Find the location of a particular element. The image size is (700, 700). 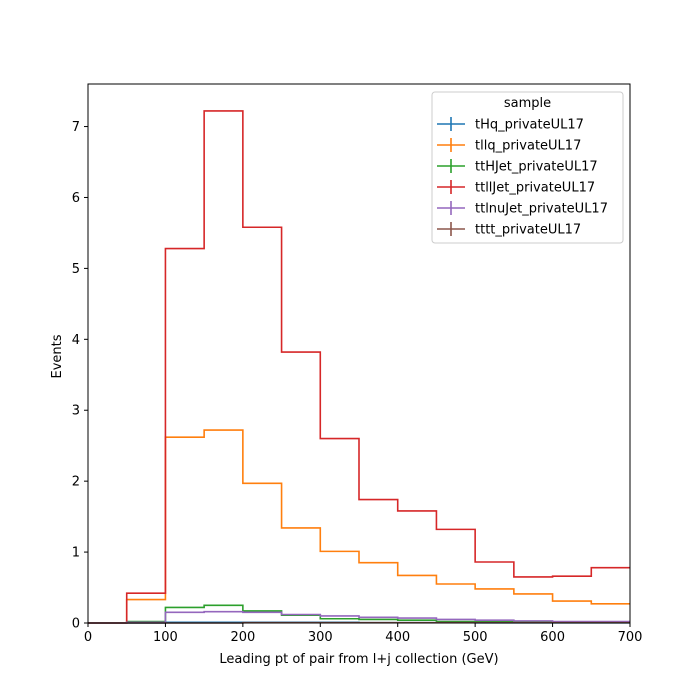

legend-item: ttlnuJet_privateUL17 is located at coordinates (522, 209).